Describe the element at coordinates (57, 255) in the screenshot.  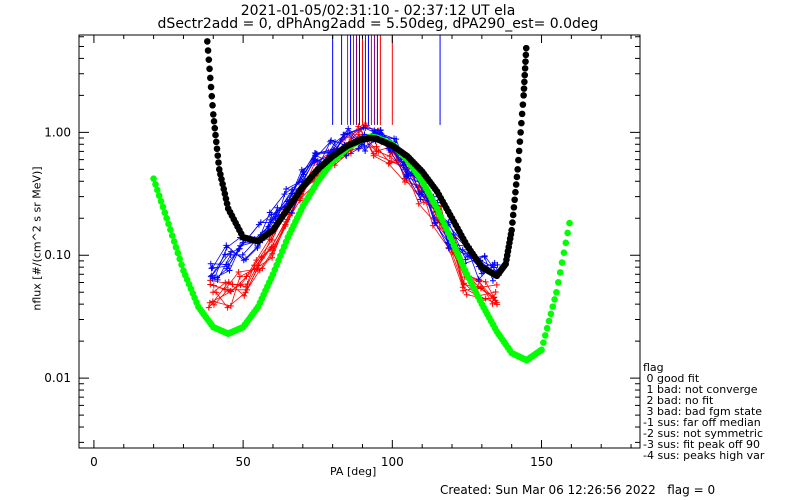
I see `y-tick-label: 0.10` at that location.